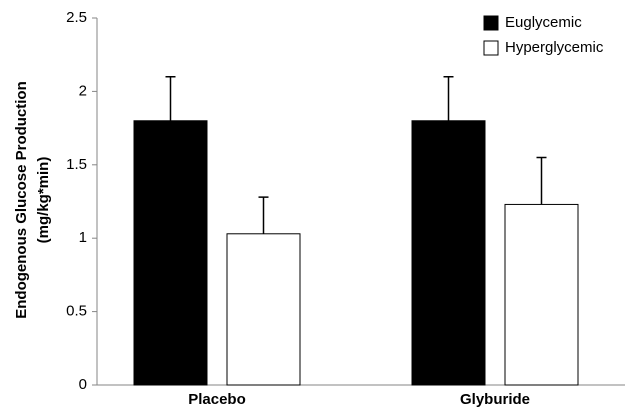 The width and height of the screenshot is (633, 410). What do you see at coordinates (83, 384) in the screenshot?
I see `y-tick-label: 0` at bounding box center [83, 384].